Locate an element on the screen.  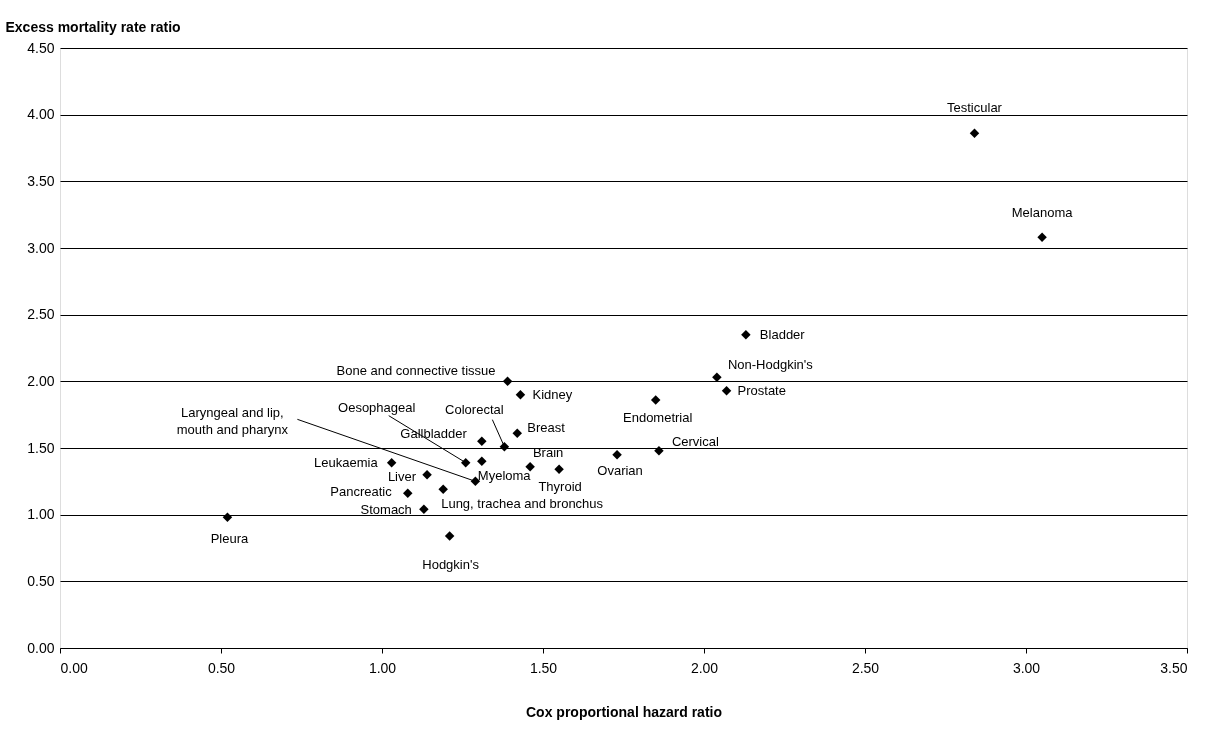
annotation: Lung, trachea and bronchus is located at coordinates (522, 504).